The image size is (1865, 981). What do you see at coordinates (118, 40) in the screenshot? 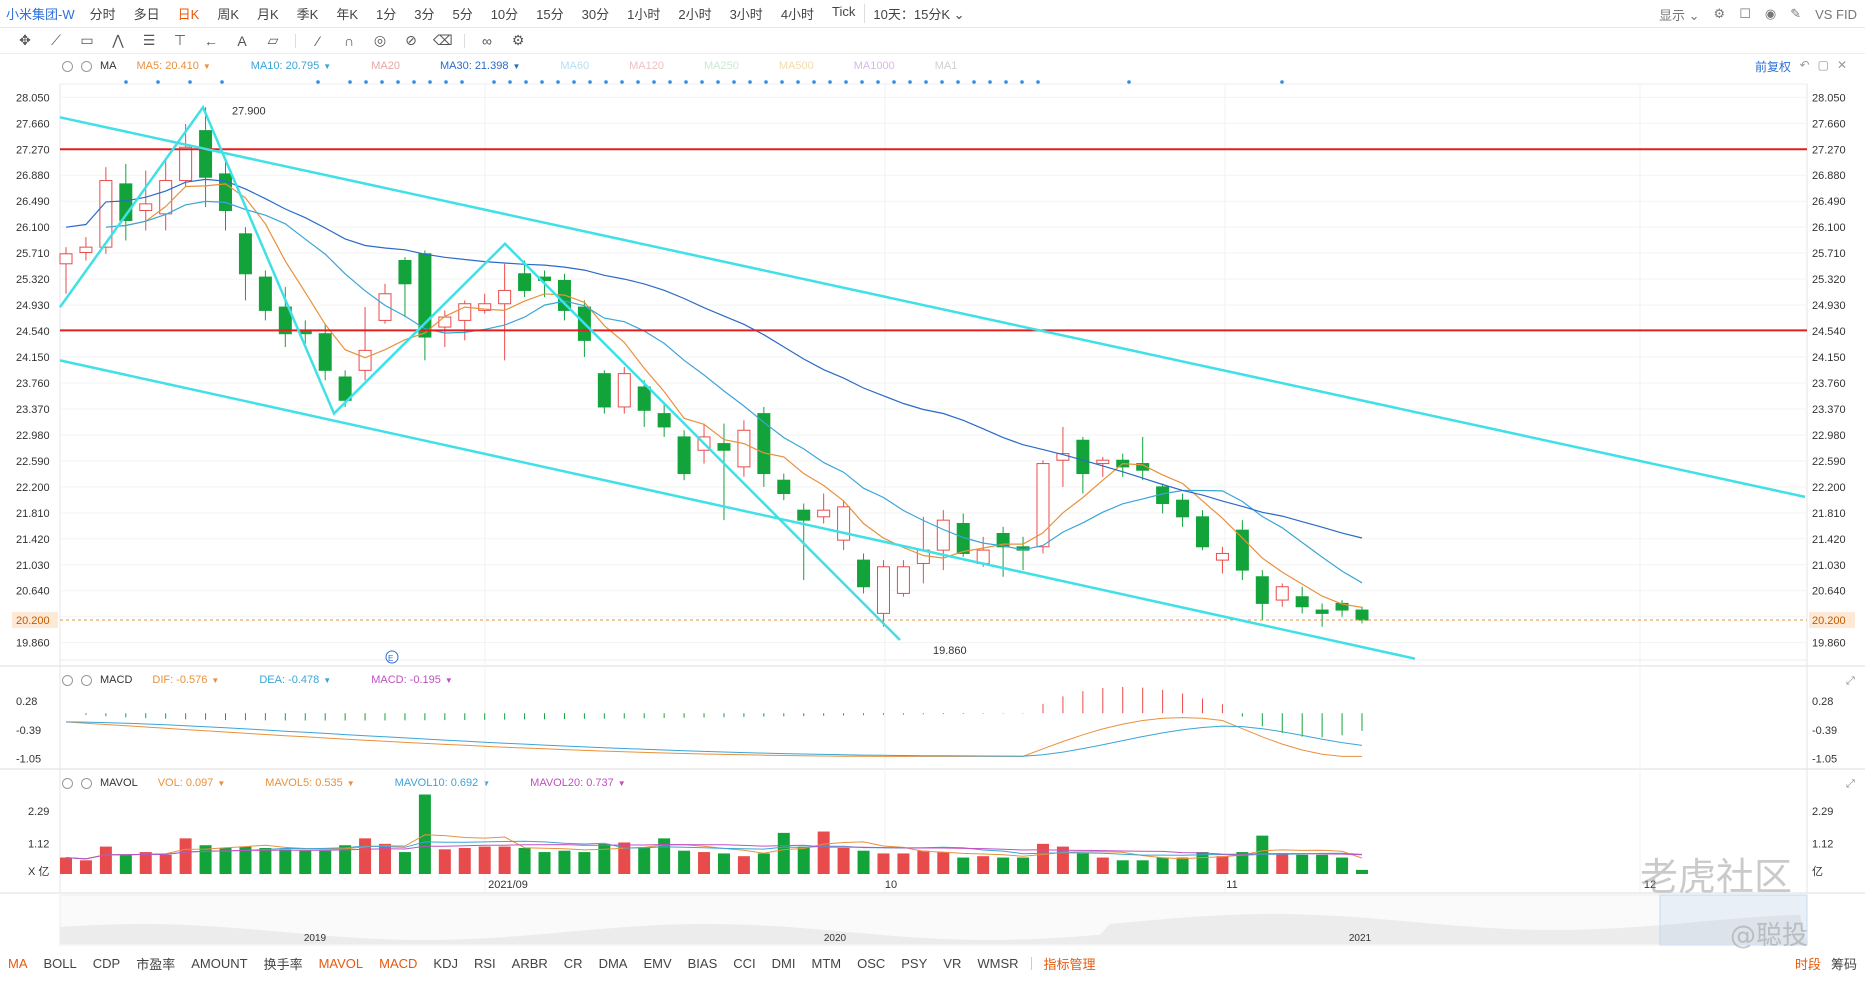
I see `wave-icon: ⋀` at bounding box center [118, 40].